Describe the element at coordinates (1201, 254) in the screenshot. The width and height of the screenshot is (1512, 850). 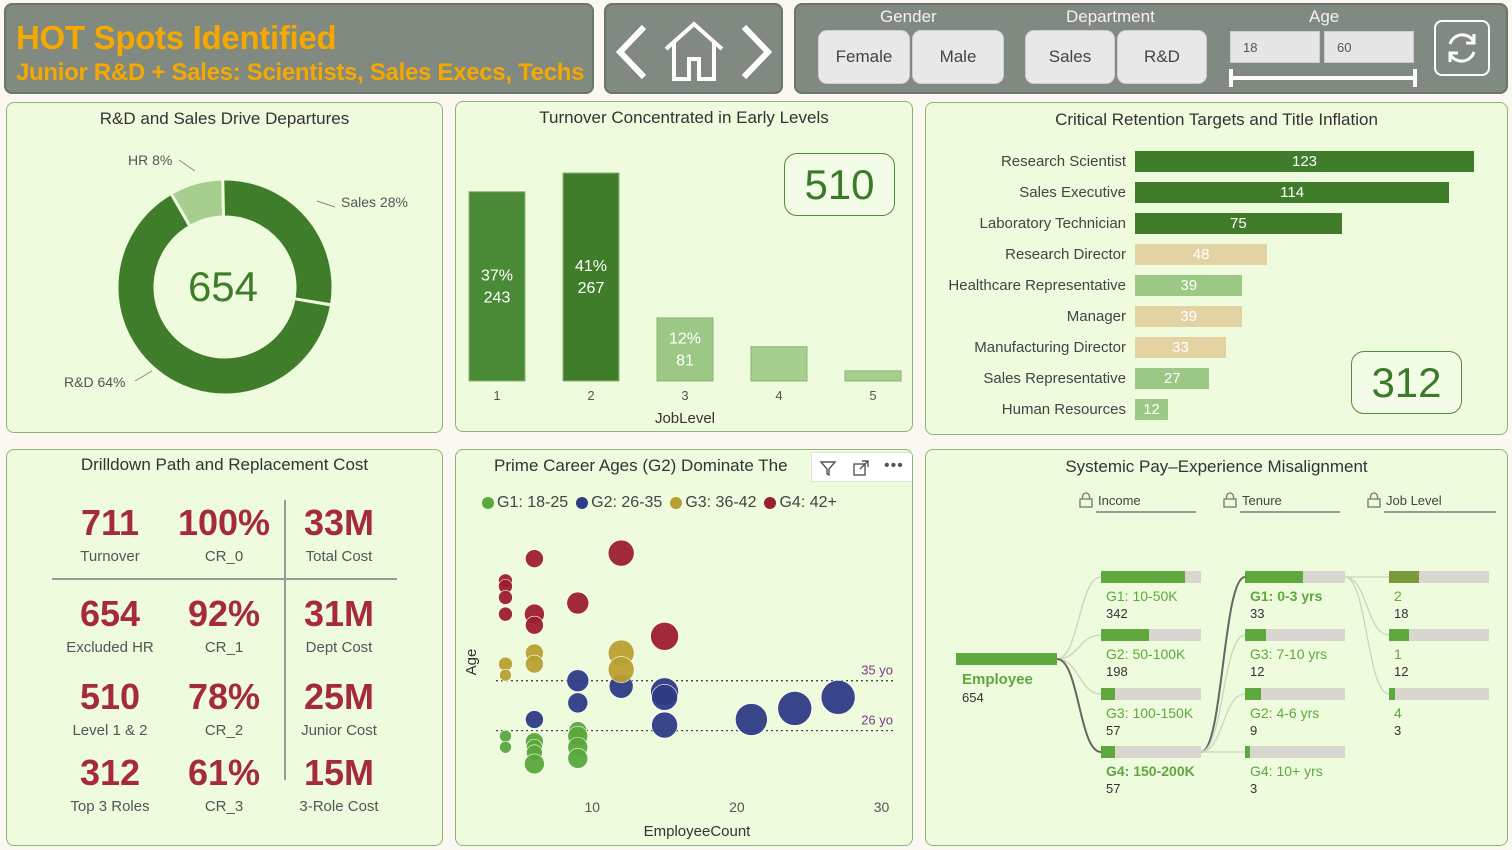
I see `role-bar-3: 48` at that location.